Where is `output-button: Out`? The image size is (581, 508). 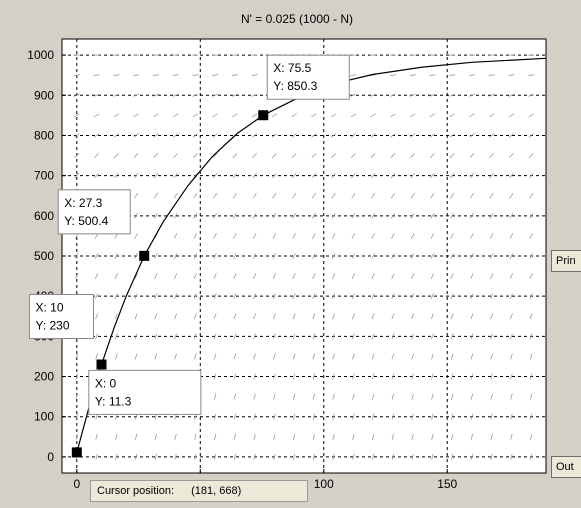
output-button: Out is located at coordinates (566, 467).